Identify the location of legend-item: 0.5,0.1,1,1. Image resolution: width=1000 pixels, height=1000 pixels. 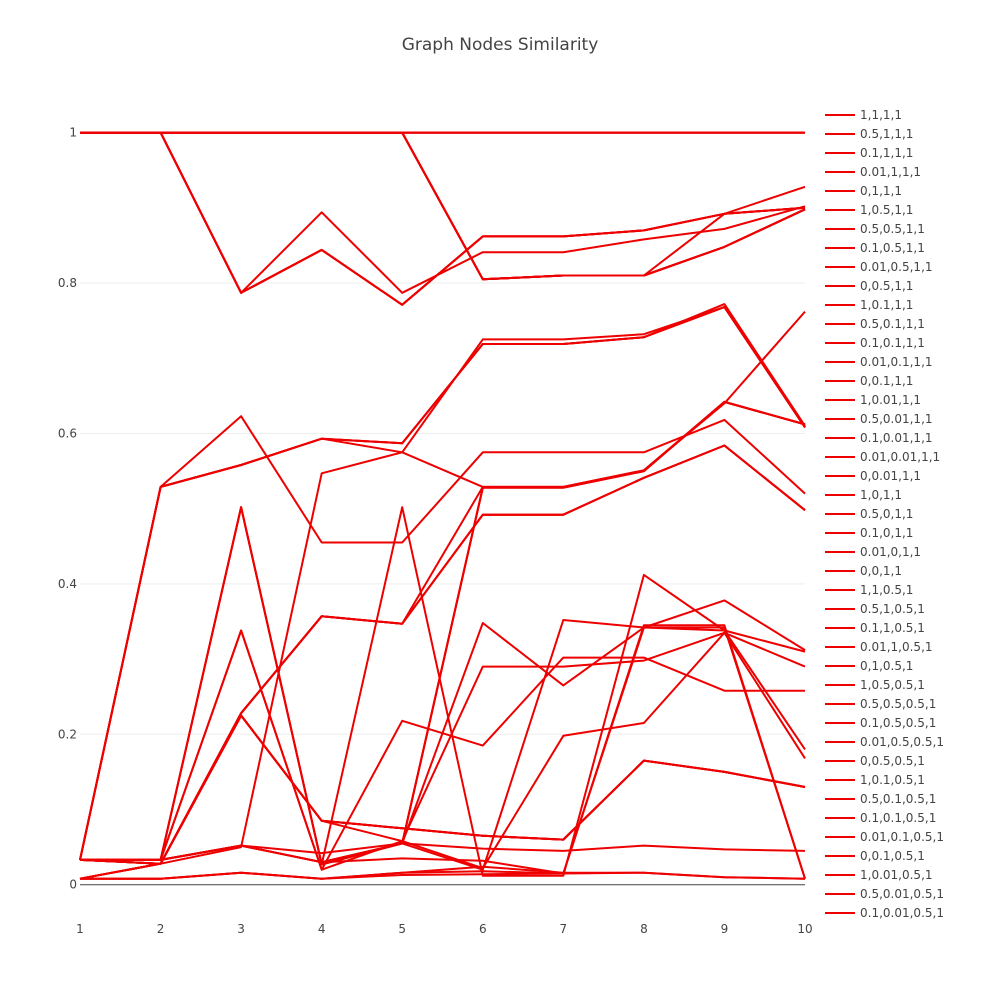
(875, 324).